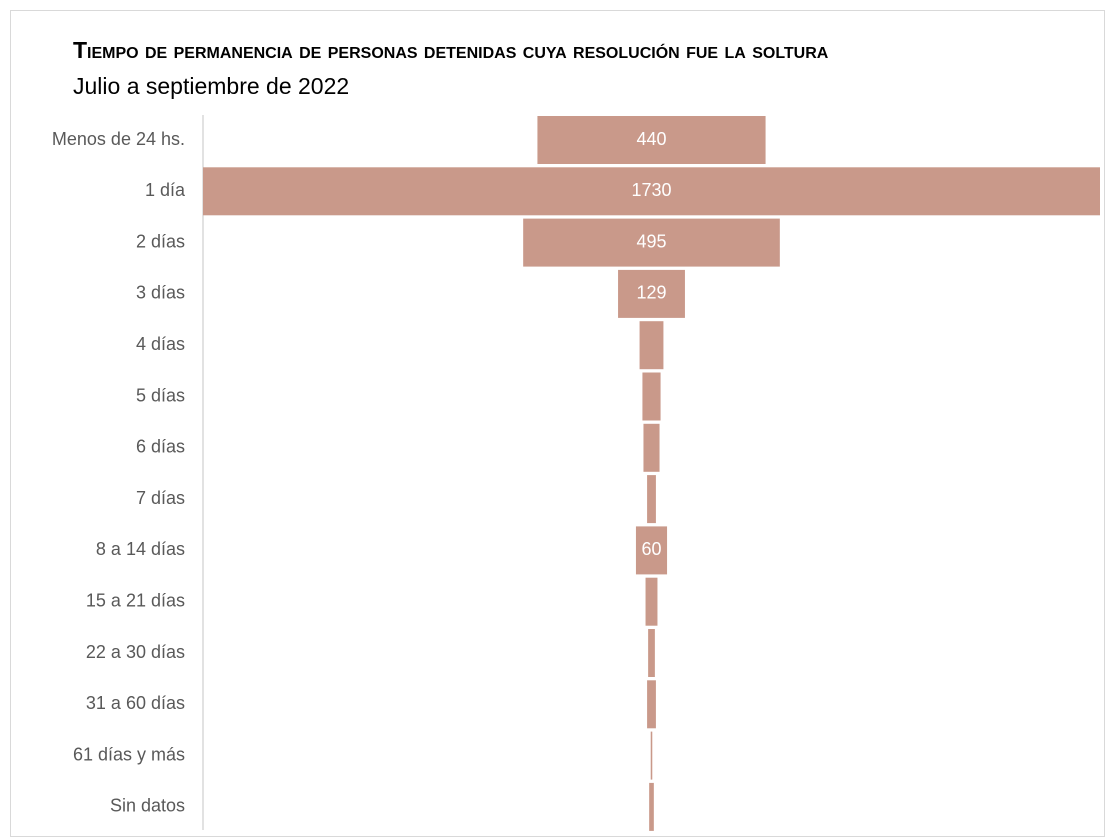  What do you see at coordinates (135, 703) in the screenshot?
I see `category-label: 31 a 60 días` at bounding box center [135, 703].